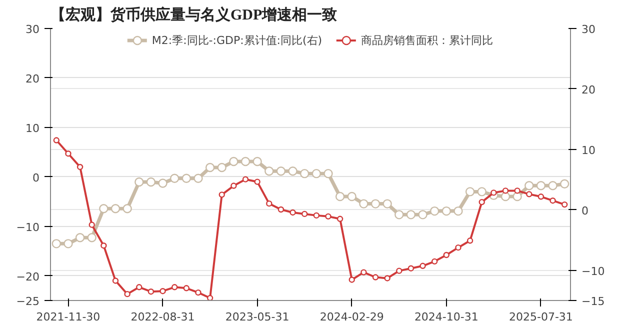  Describe the element at coordinates (28, 227) in the screenshot. I see `y-tick-label: −10` at that location.